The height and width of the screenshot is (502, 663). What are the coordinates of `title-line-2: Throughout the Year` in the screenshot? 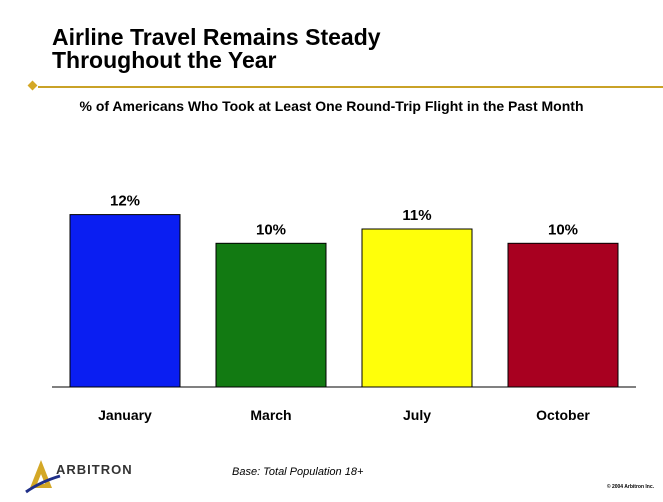 It's located at (164, 60).